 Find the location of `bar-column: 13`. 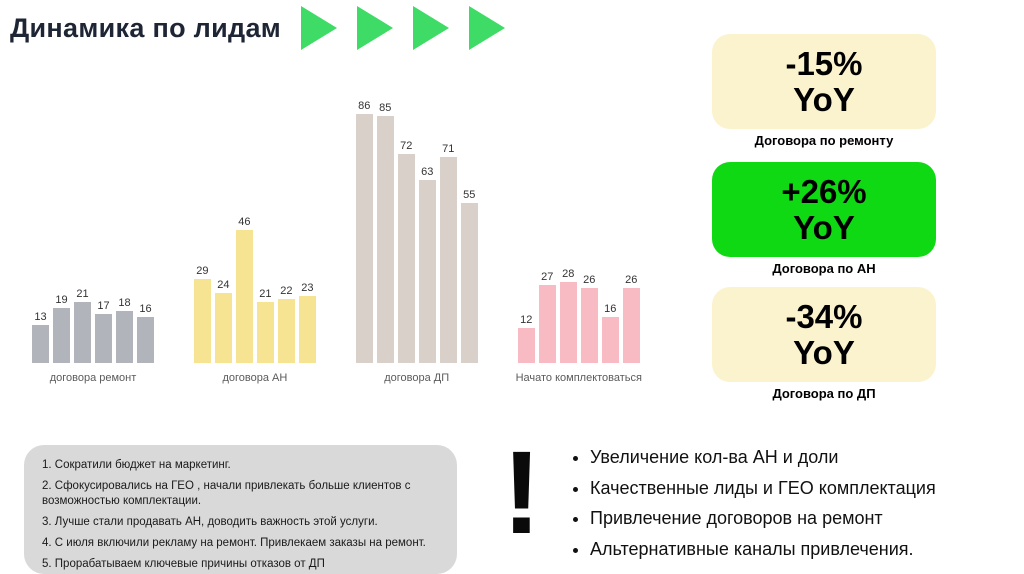

bar-column: 13 is located at coordinates (40, 337).